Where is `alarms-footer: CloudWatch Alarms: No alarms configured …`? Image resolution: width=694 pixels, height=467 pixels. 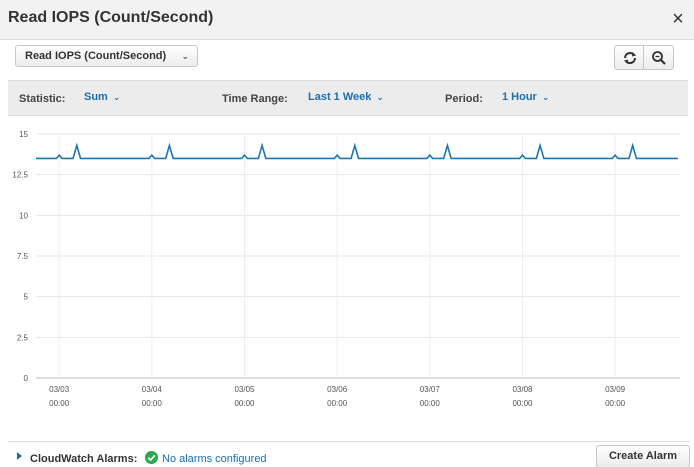 alarms-footer: CloudWatch Alarms: No alarms configured … is located at coordinates (349, 454).